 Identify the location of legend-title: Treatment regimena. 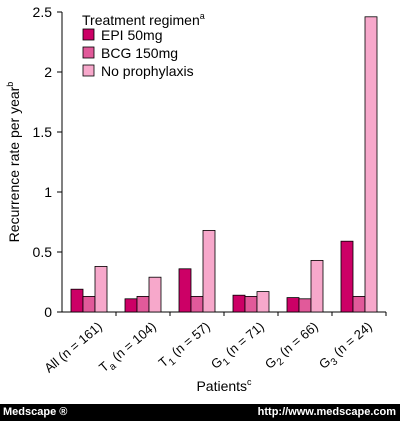
(143, 19).